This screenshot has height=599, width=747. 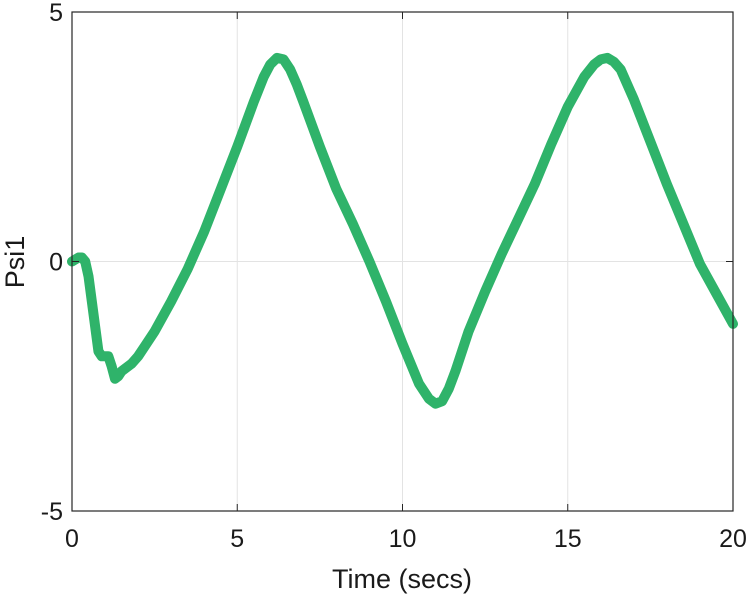 I want to click on x-tick-label: 15, so click(x=568, y=539).